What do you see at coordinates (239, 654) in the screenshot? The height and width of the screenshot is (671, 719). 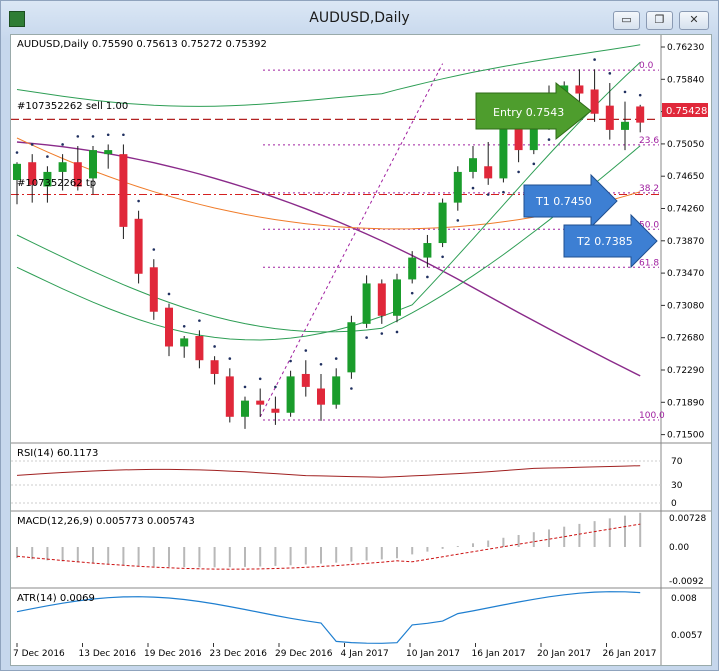 I see `date-tick-label: 23 Dec 2016` at bounding box center [239, 654].